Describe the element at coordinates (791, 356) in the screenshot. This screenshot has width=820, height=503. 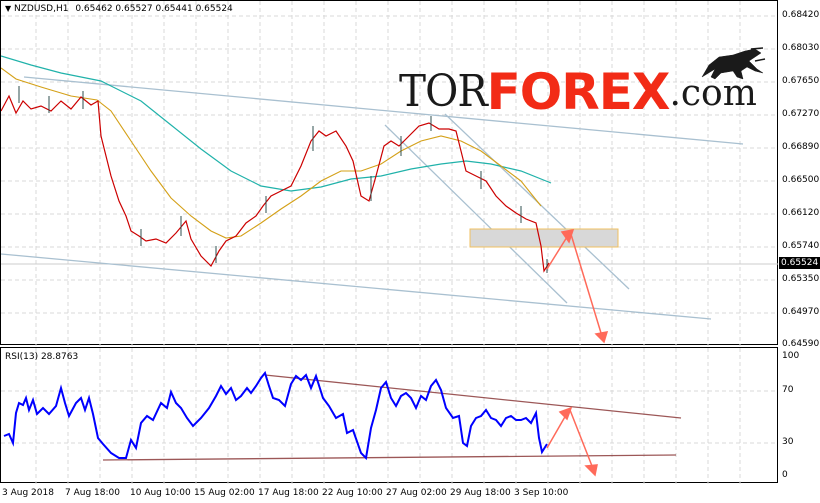
I see `rsi-axis-label: 100` at that location.